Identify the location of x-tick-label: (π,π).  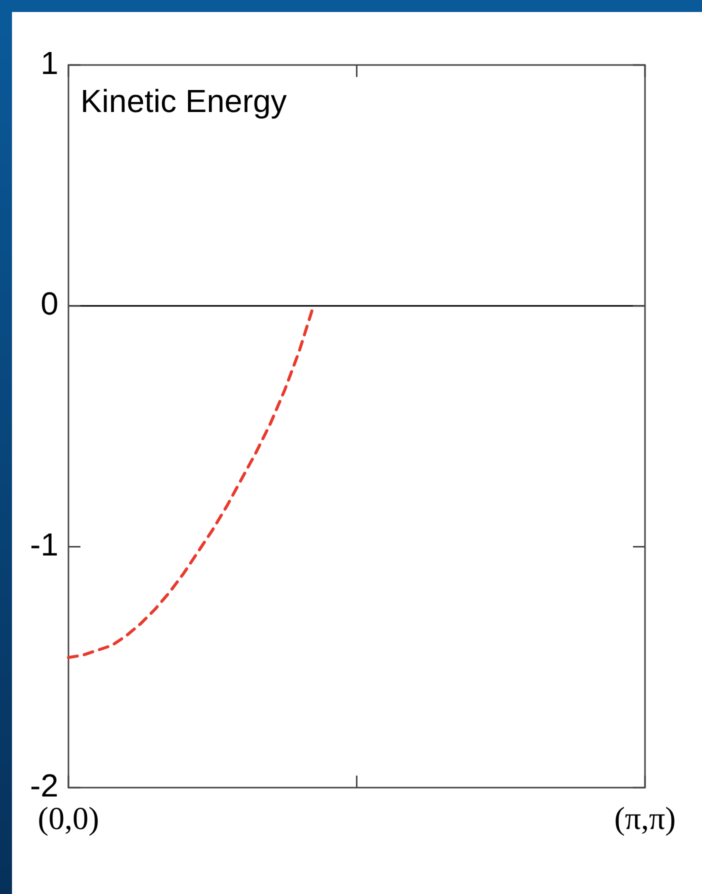
(645, 818).